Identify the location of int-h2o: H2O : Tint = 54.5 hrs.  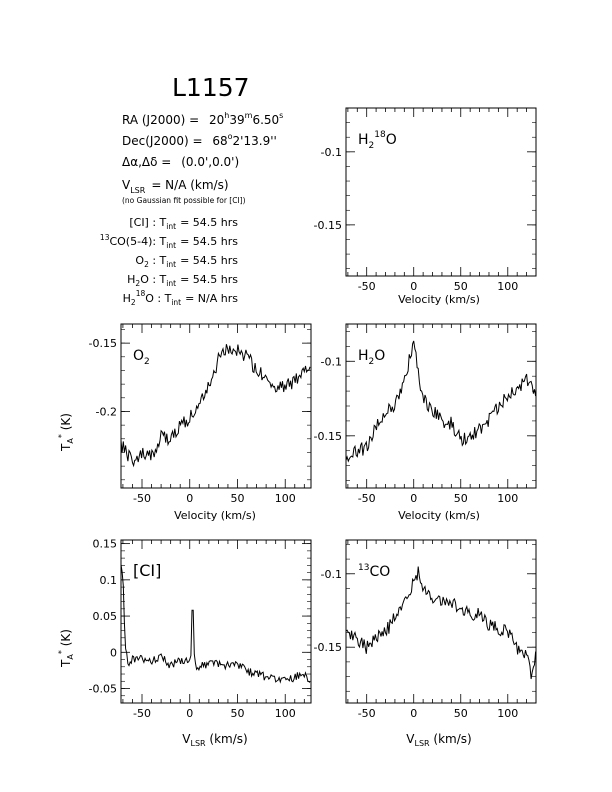
(182, 280).